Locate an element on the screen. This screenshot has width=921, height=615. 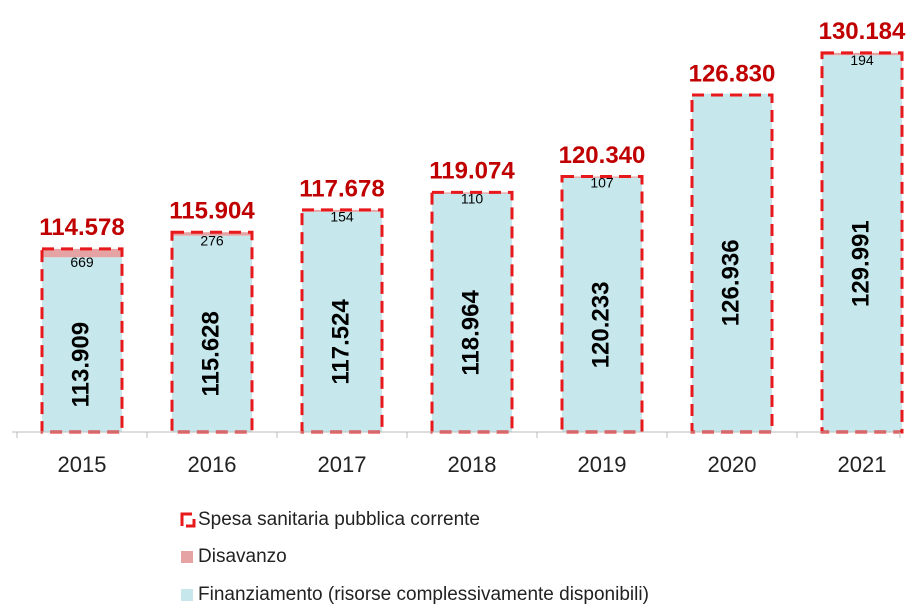
data-label: 120.233 is located at coordinates (600, 325).